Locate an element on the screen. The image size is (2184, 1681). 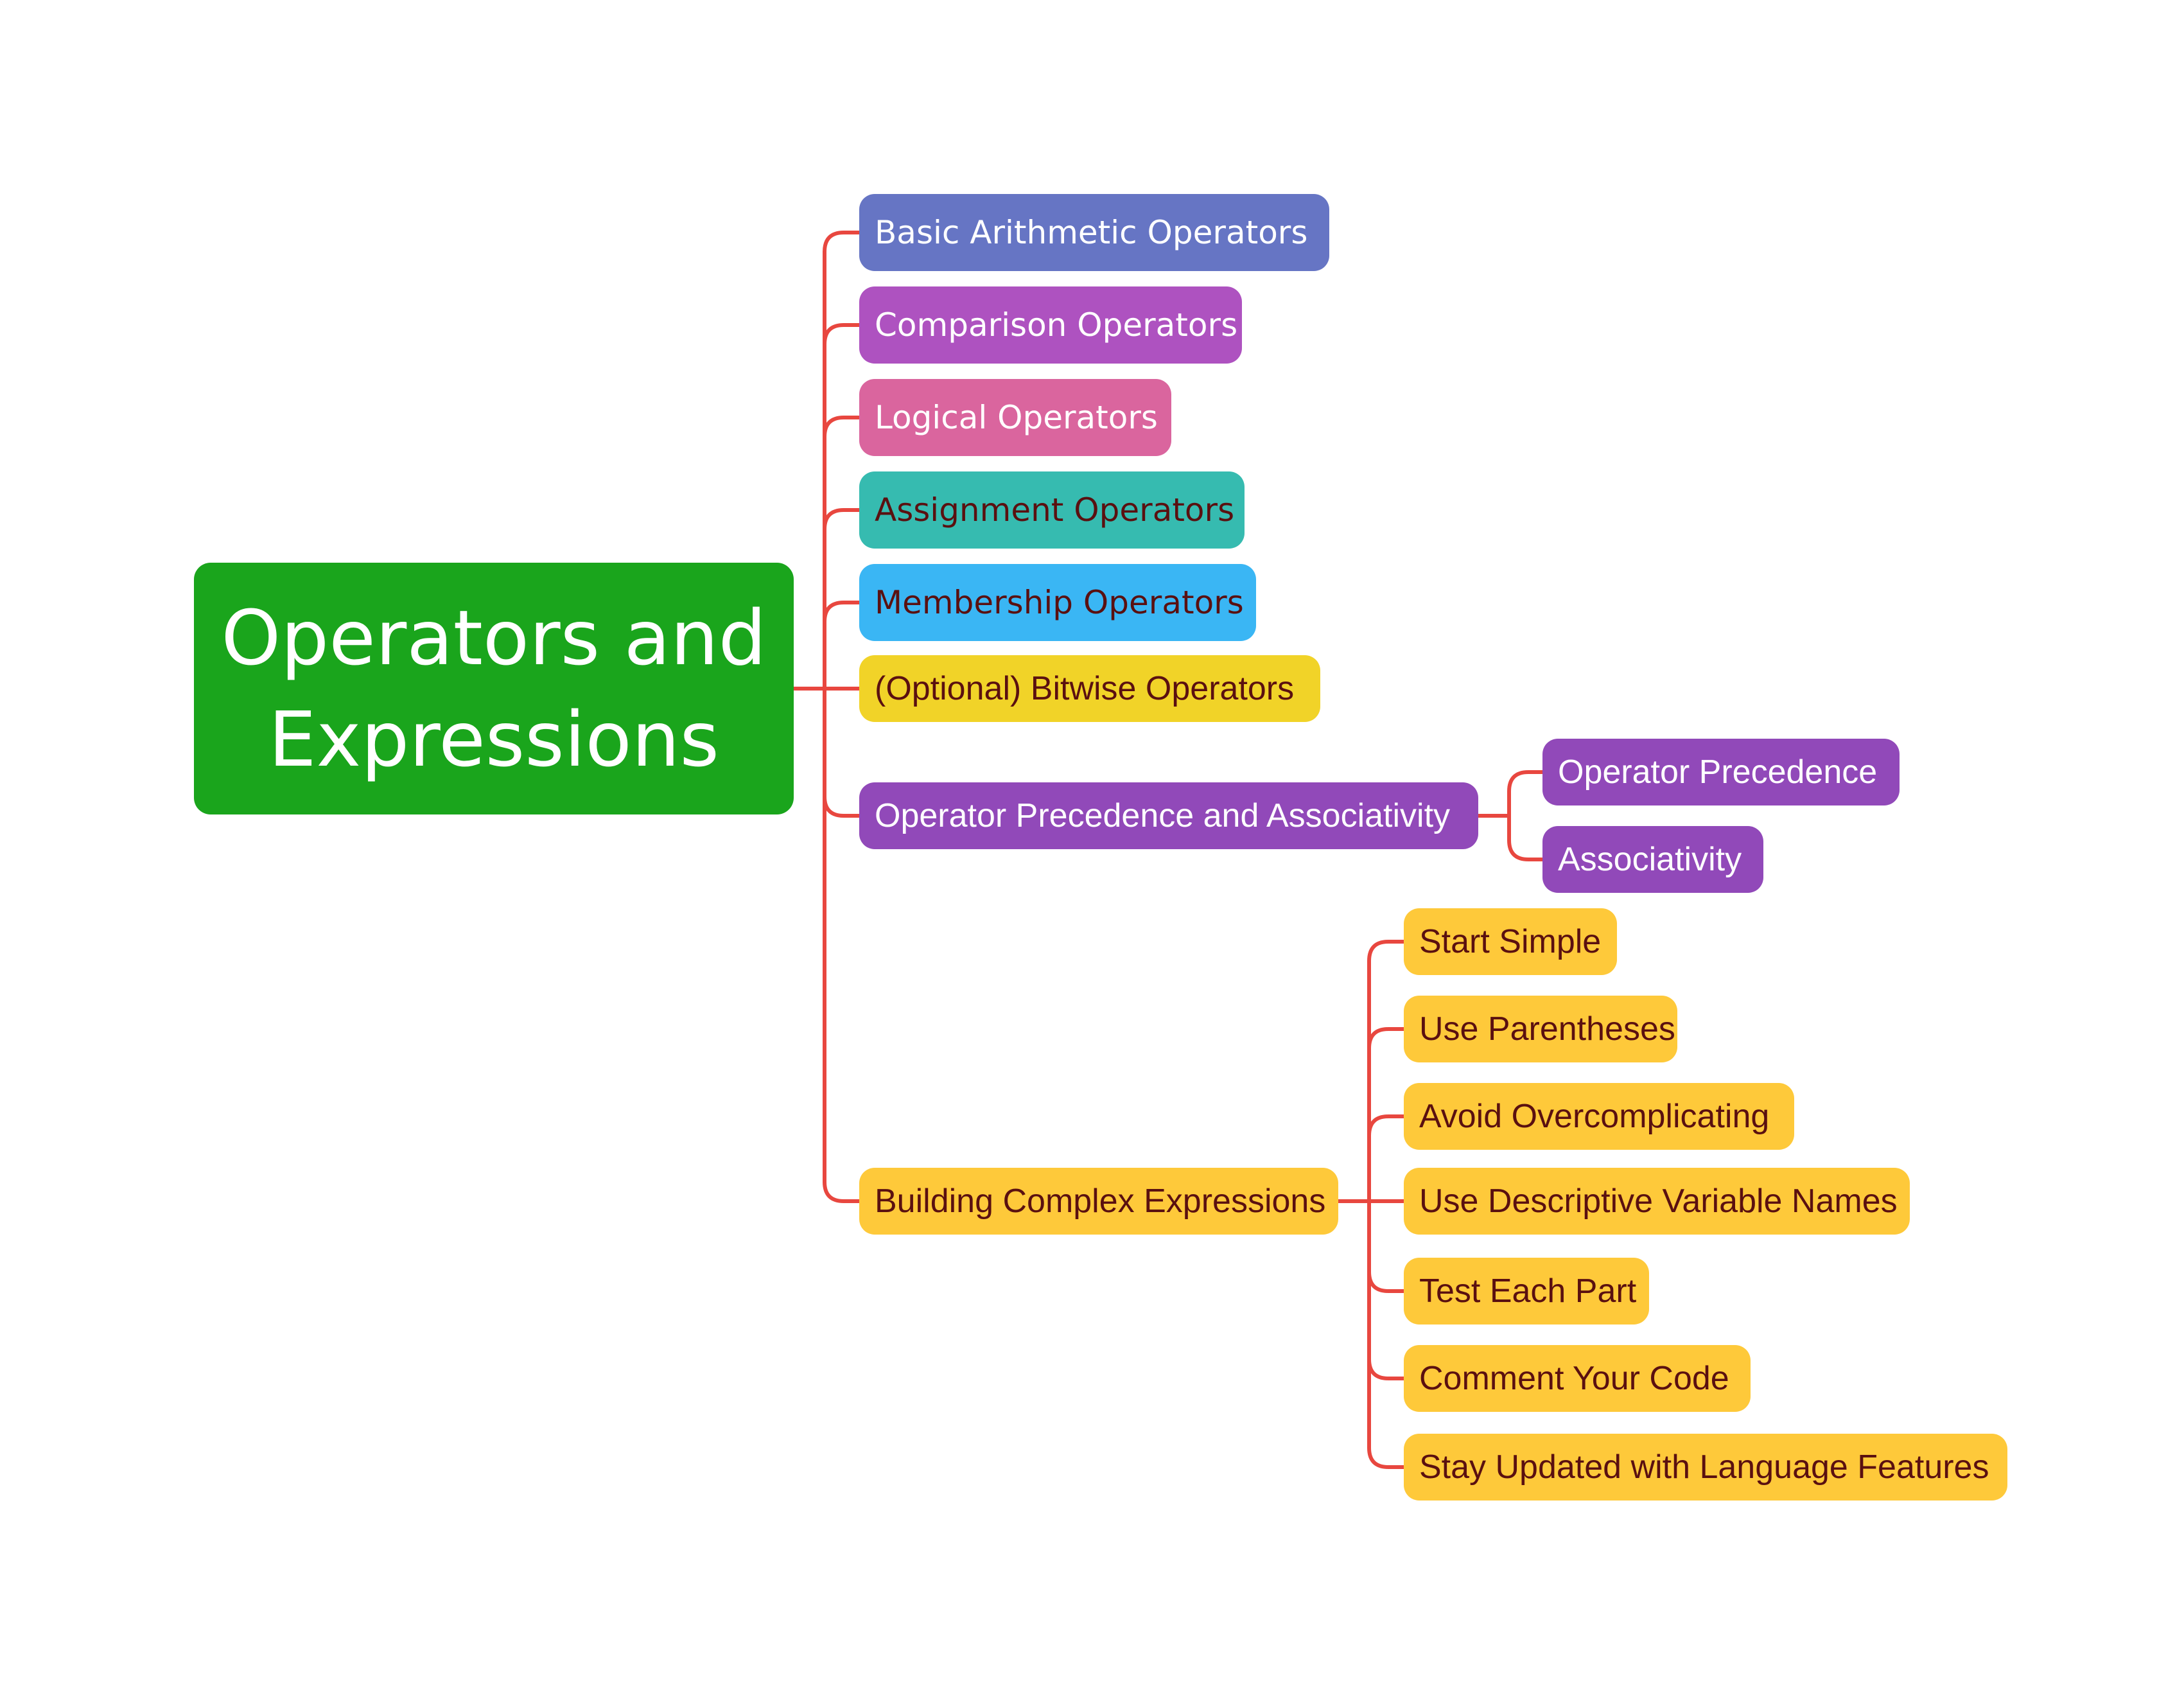
child-associativity: Associativity is located at coordinates (1653, 859).